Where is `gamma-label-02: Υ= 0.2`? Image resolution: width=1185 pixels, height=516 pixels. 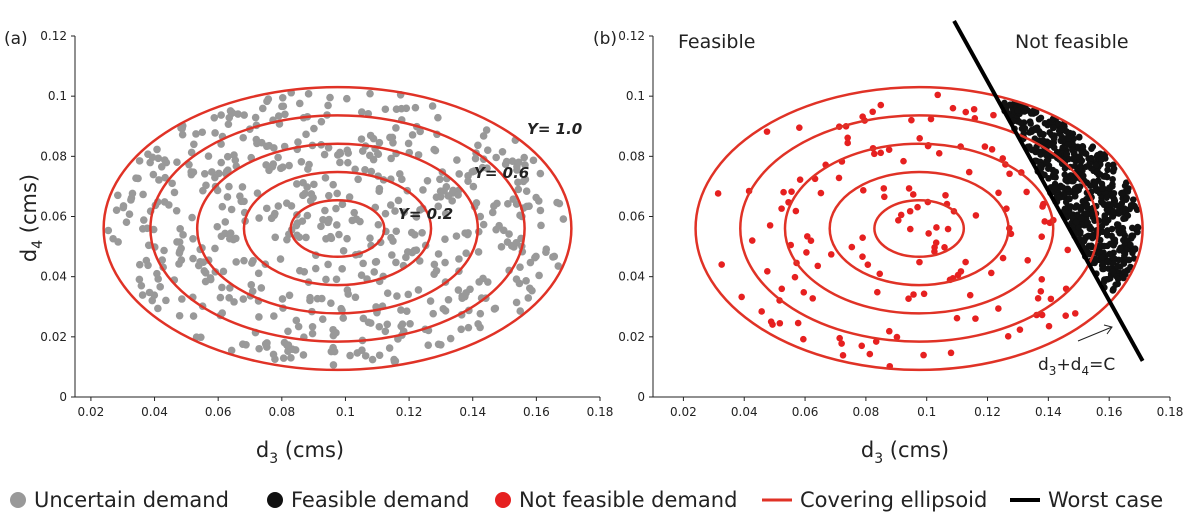
gamma-label-02: Υ= 0.2 is located at coordinates (425, 214).